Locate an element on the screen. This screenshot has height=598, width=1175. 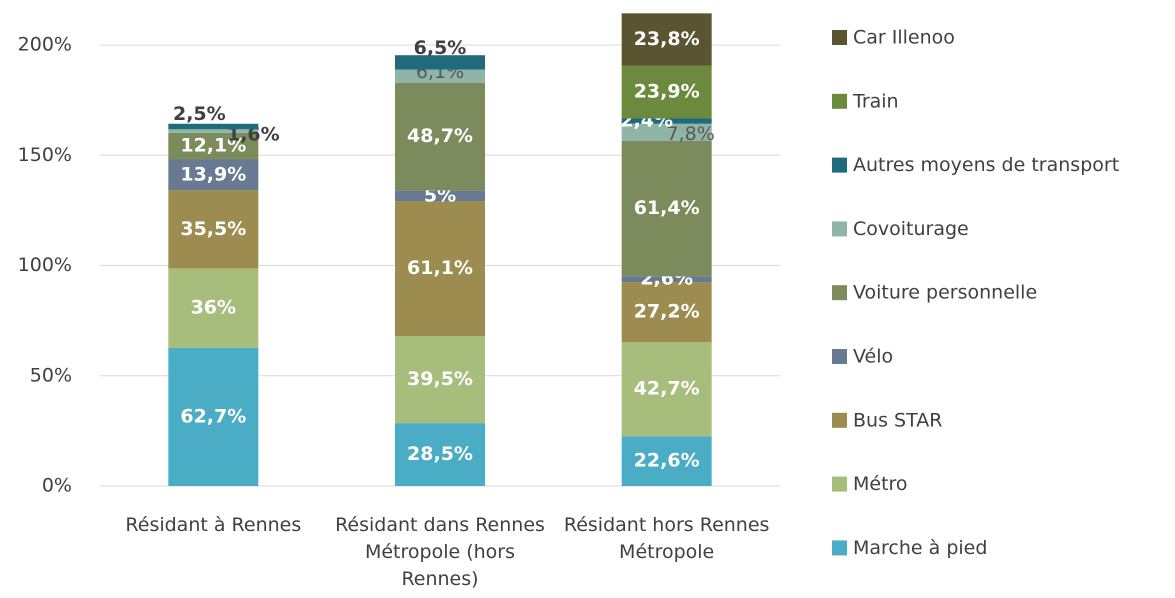
legend-label: Vélo is located at coordinates (873, 357).